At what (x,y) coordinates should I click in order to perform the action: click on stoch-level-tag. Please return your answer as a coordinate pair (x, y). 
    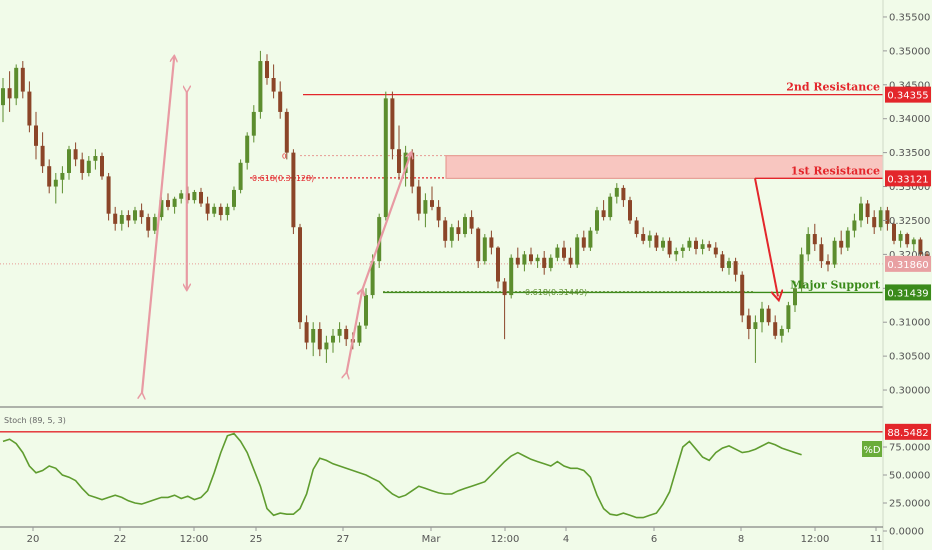
    Looking at the image, I should click on (908, 431).